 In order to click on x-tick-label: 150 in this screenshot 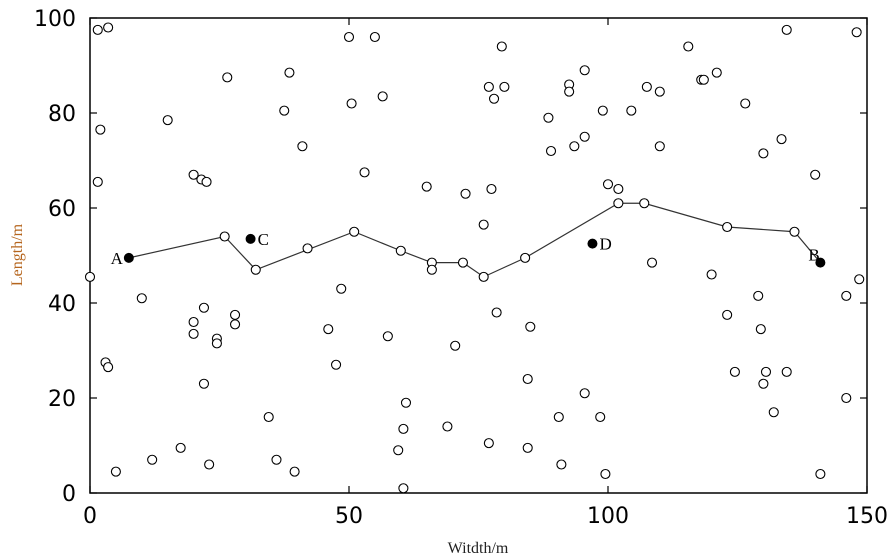, I will do `click(867, 516)`.